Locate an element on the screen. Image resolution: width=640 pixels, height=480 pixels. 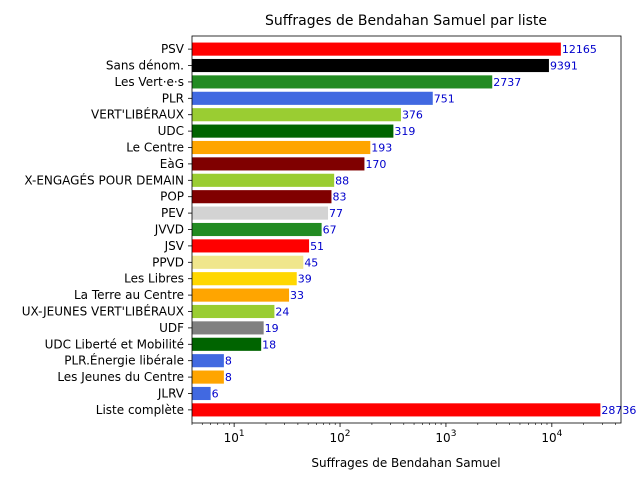
value-label: 9391 is located at coordinates (564, 66).